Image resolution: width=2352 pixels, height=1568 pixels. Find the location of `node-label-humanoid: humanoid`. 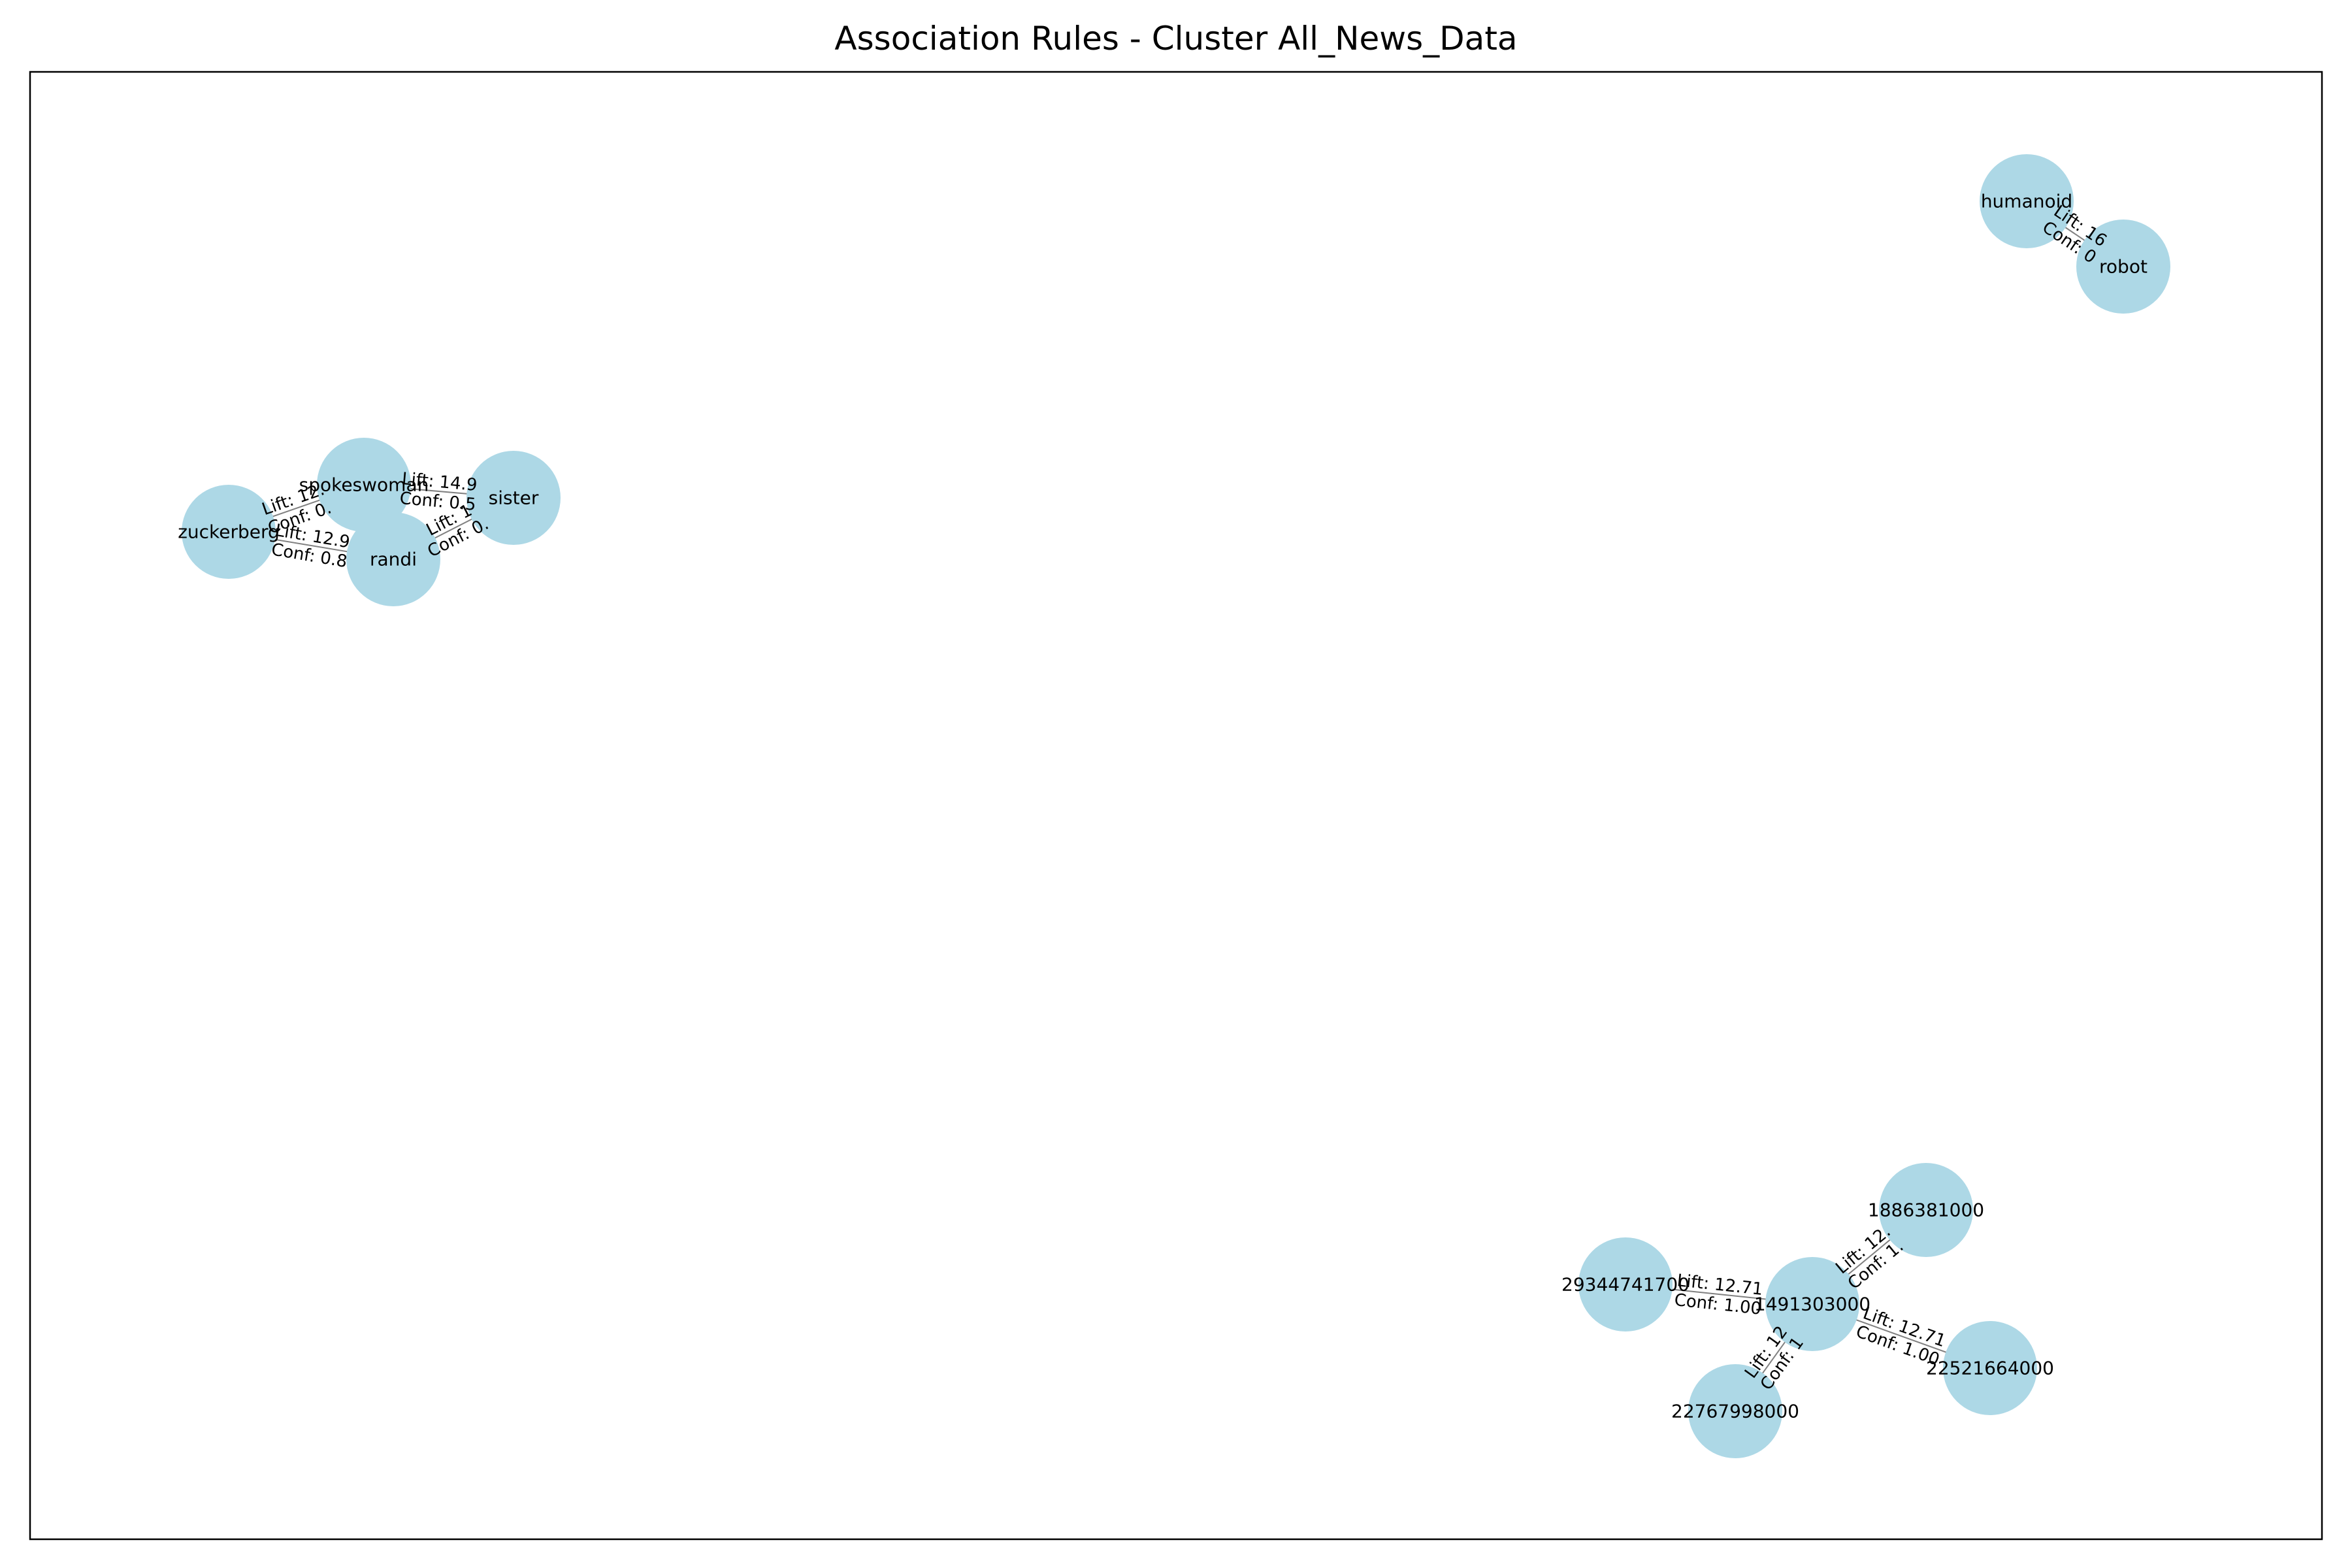

node-label-humanoid: humanoid is located at coordinates (2026, 201).